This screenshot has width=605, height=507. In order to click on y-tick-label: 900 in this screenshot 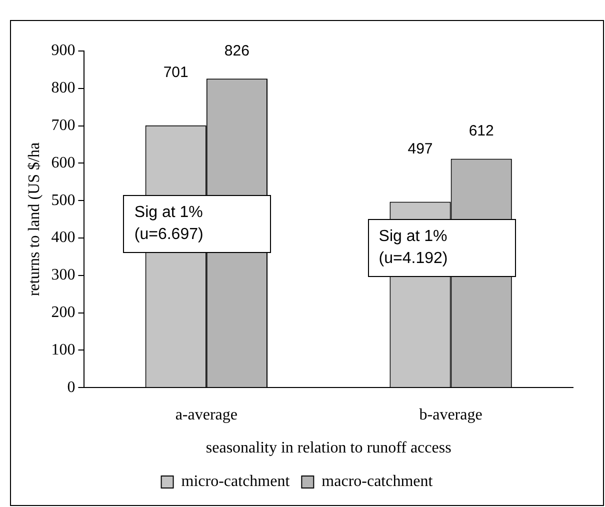, I will do `click(63, 51)`.